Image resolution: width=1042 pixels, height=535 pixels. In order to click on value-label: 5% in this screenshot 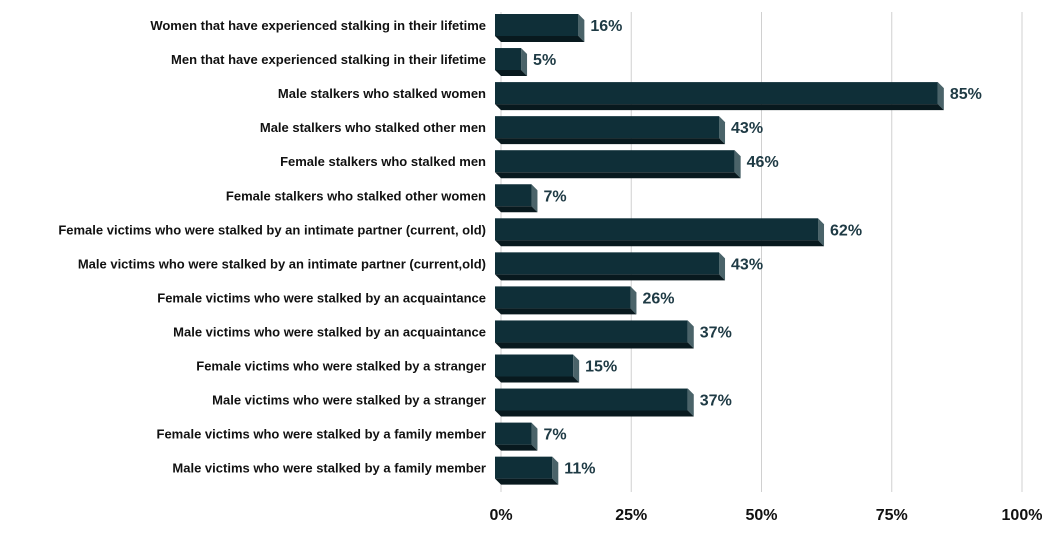, I will do `click(544, 60)`.